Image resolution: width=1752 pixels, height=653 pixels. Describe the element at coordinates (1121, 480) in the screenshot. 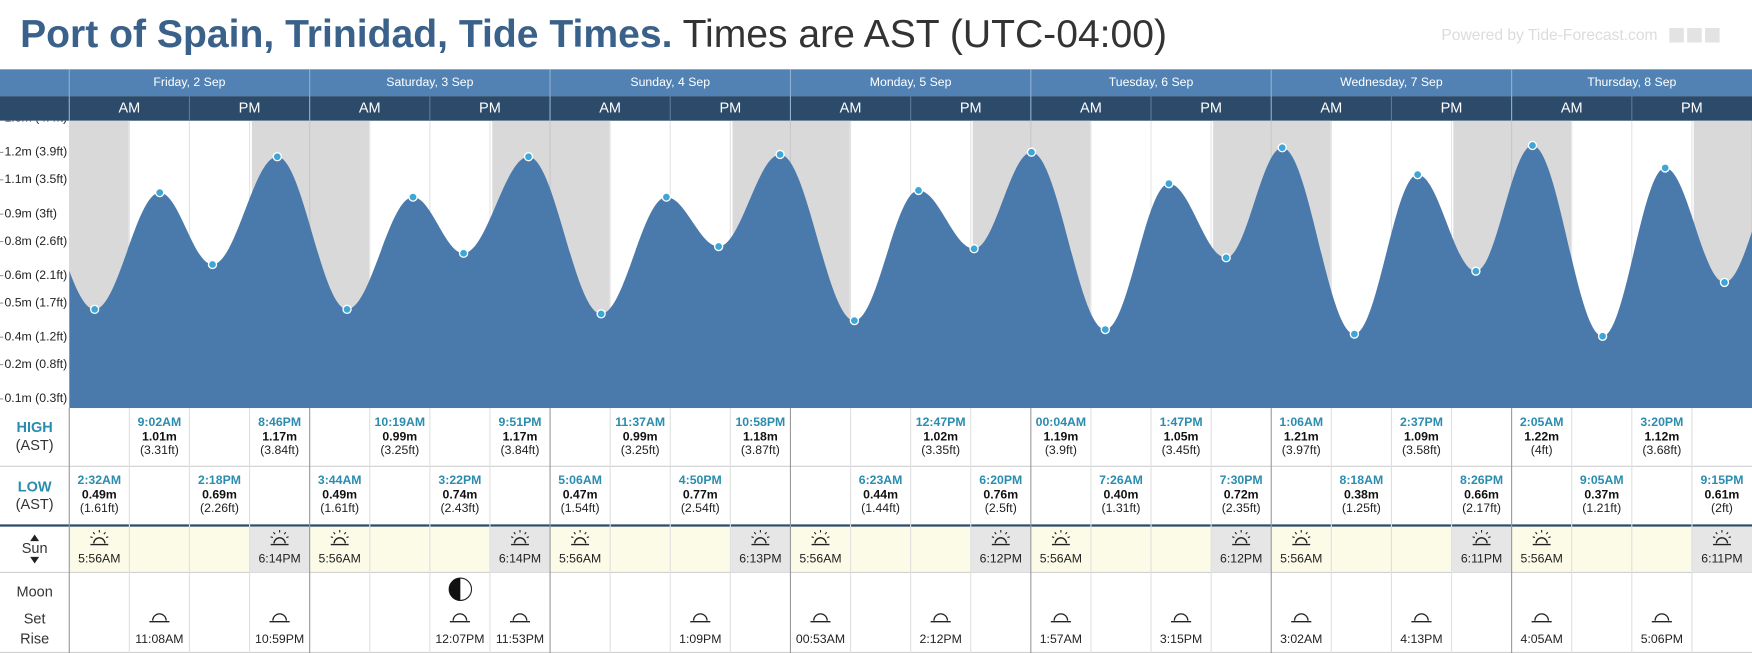

I see `tide-time: 7:26AM` at that location.